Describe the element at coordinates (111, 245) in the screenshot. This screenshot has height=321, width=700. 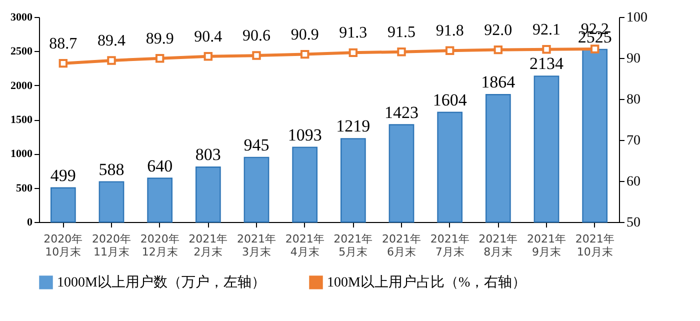
I see `x-tick-label: 2020年 11月末` at that location.